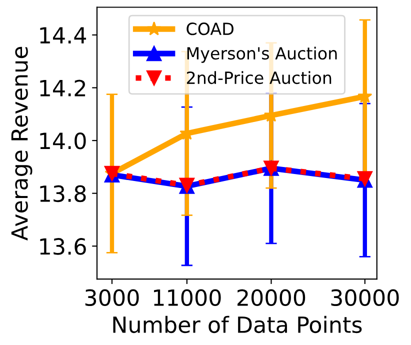  I want to click on legend-label: COAD, so click(210, 29).